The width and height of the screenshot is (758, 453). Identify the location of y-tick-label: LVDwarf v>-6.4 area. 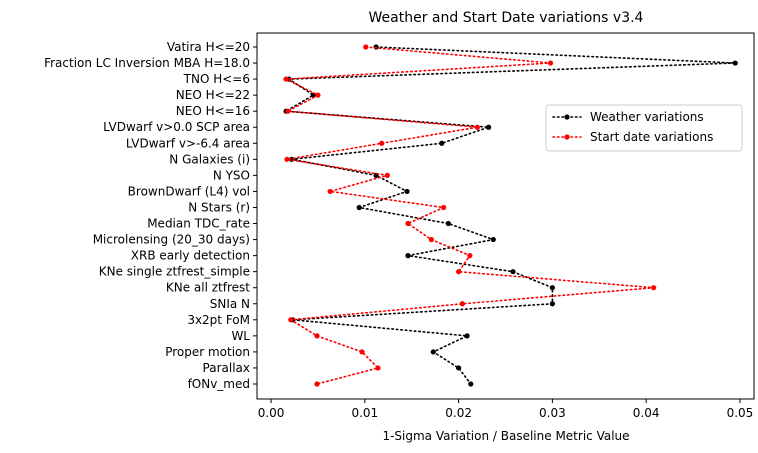
(188, 143).